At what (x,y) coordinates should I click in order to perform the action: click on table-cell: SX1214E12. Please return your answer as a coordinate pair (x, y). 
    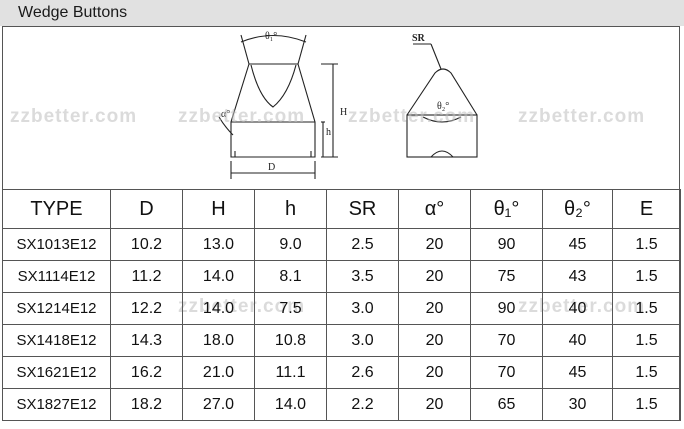
    Looking at the image, I should click on (56, 308).